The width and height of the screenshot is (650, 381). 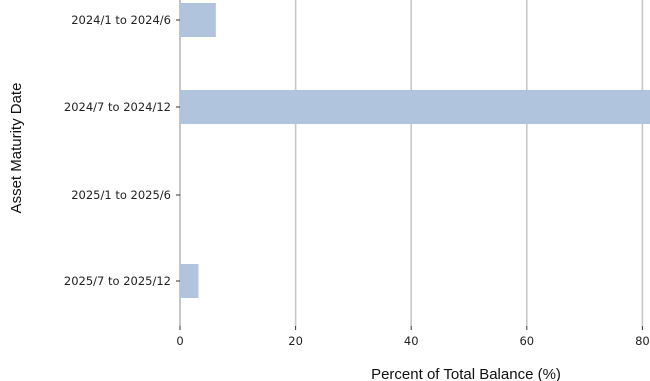 What do you see at coordinates (526, 341) in the screenshot?
I see `x-tick-label: 60` at bounding box center [526, 341].